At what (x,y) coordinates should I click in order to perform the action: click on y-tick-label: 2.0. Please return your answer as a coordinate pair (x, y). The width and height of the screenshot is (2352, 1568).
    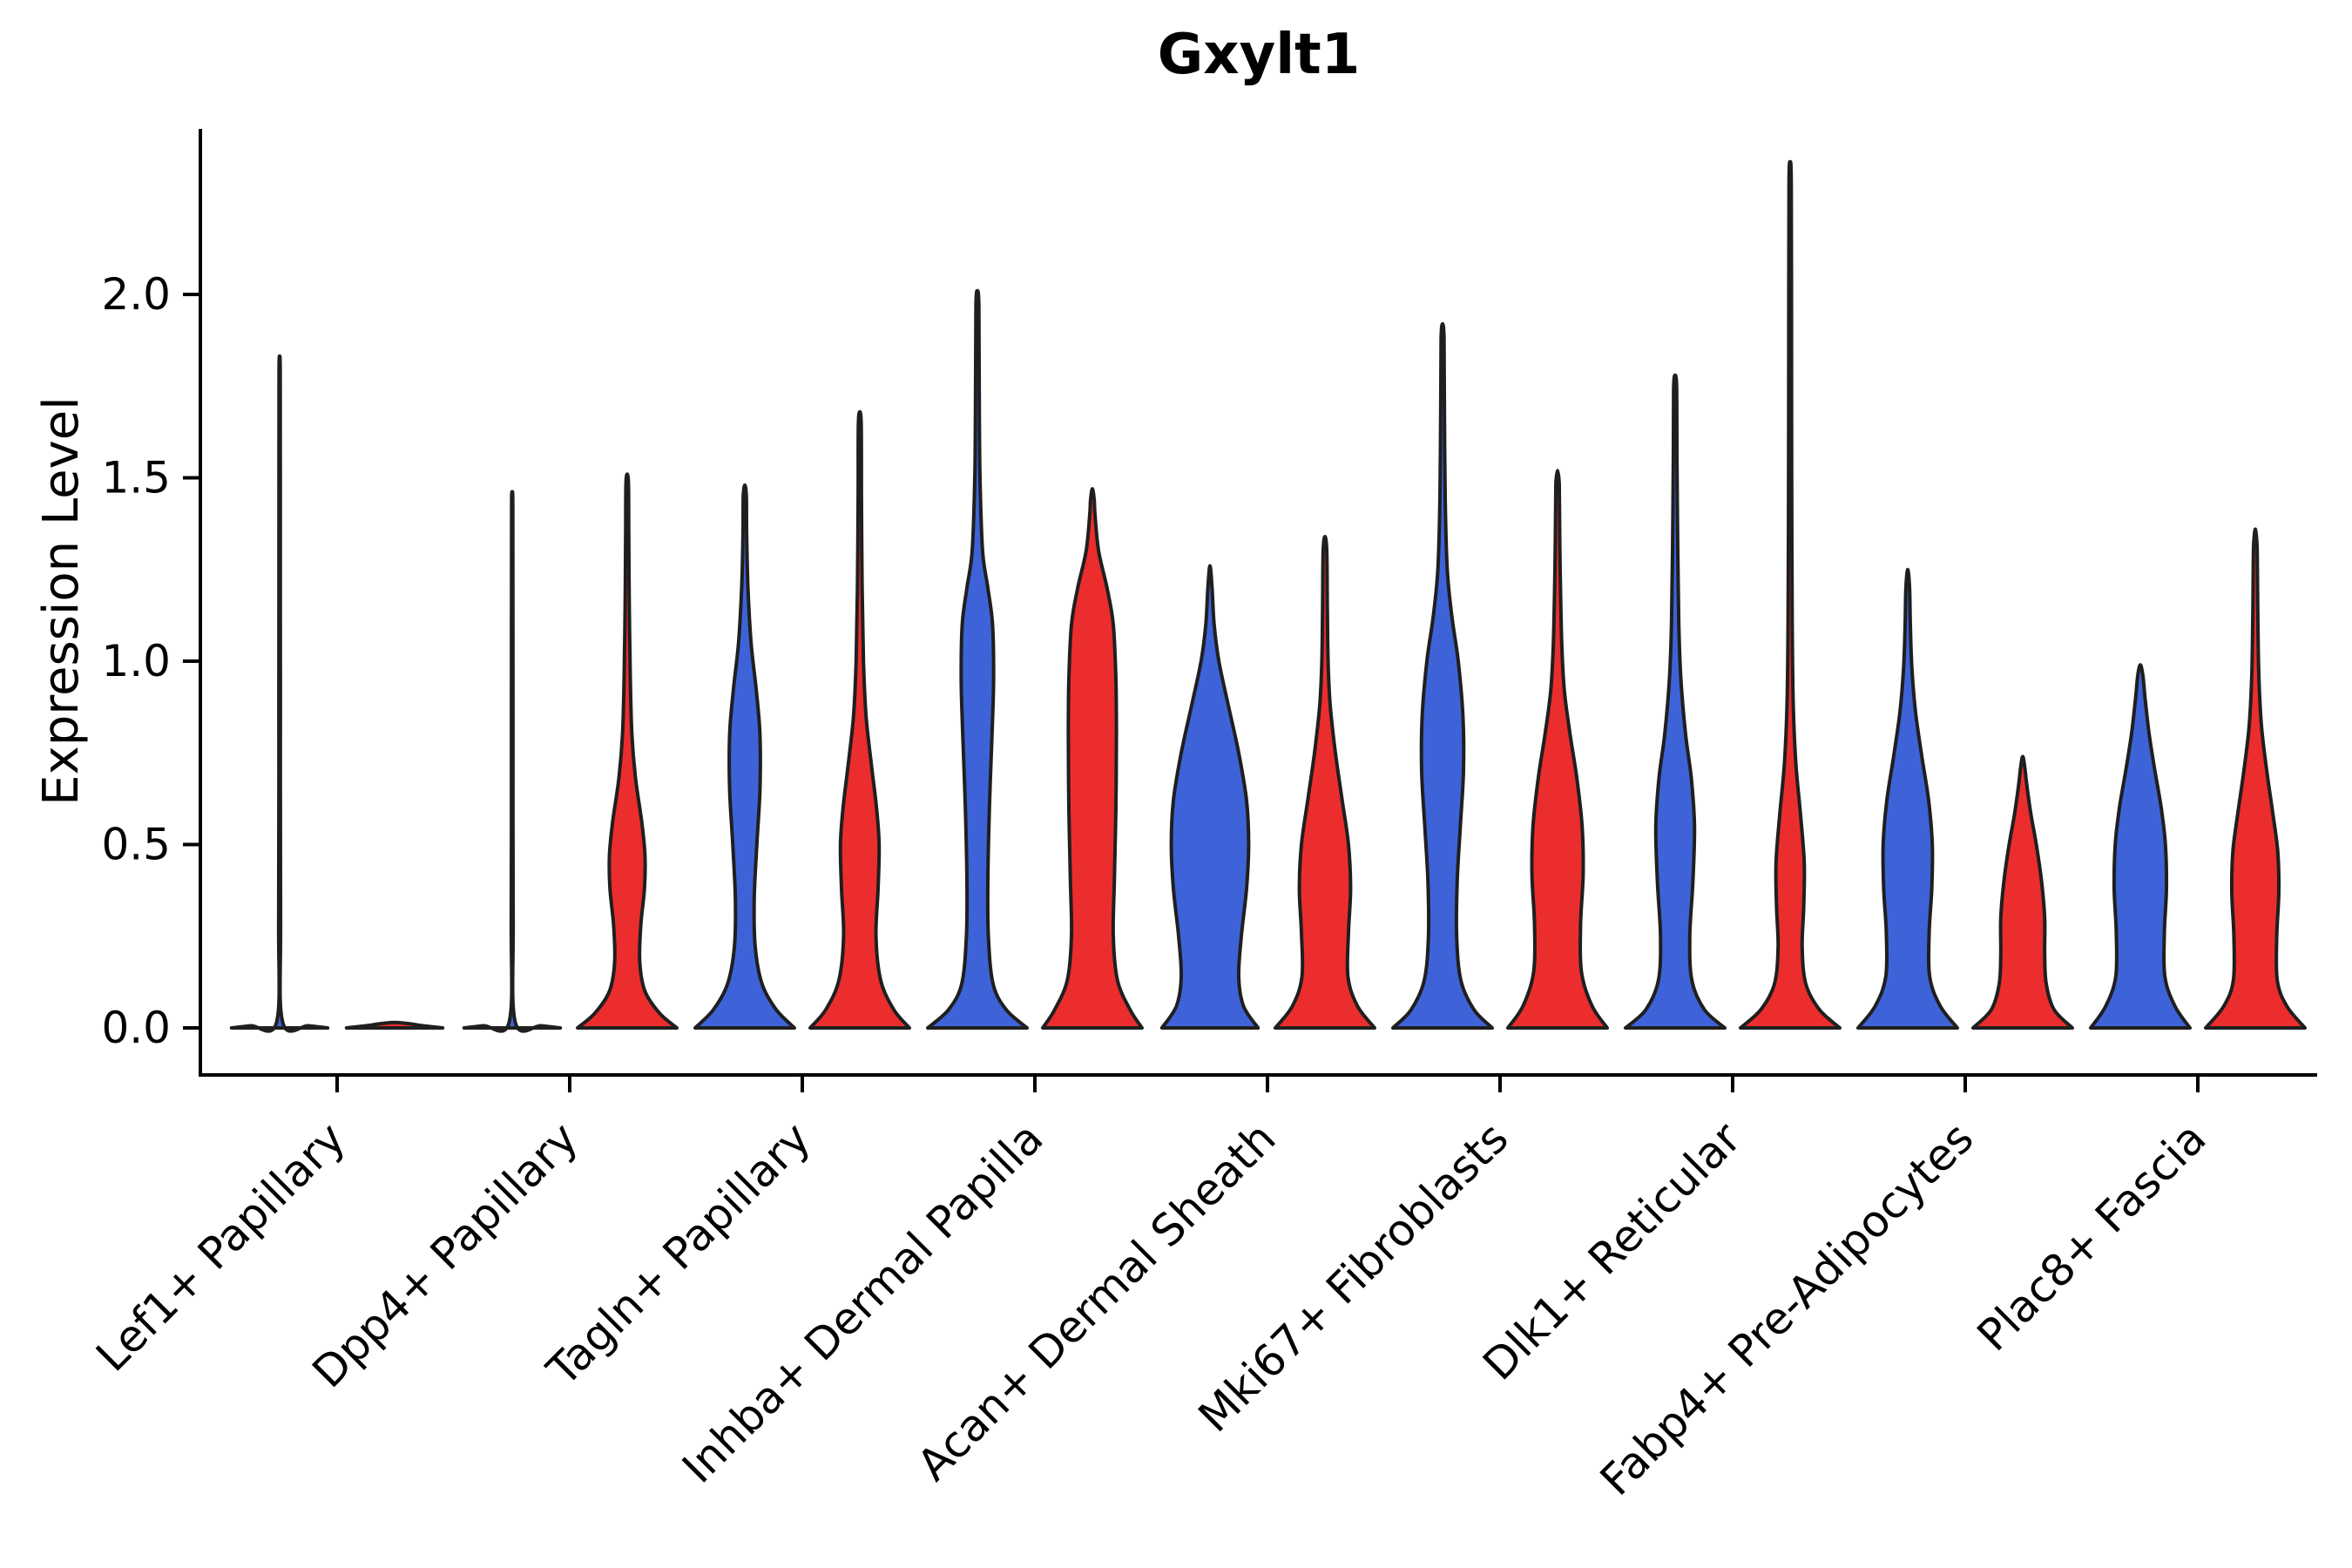
    Looking at the image, I should click on (136, 294).